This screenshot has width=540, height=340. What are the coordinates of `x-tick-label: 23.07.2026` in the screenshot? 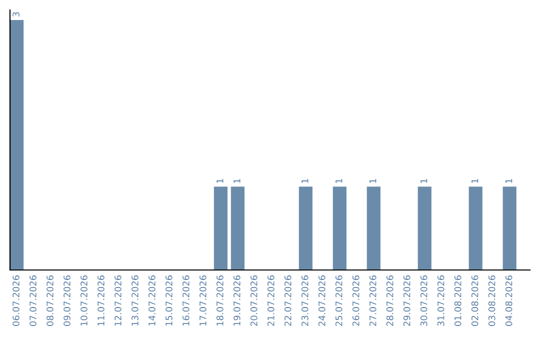 It's located at (304, 300).